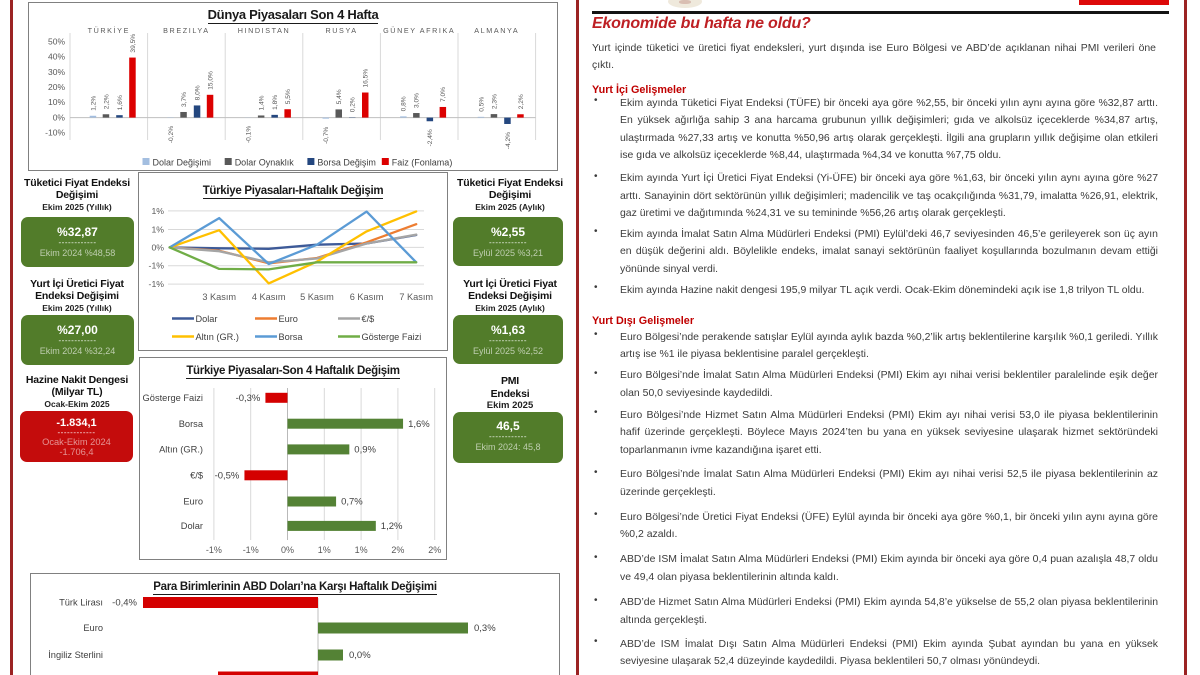 The image size is (1200, 675). What do you see at coordinates (182, 163) in the screenshot?
I see `svg-text: Dolar Değişimi` at bounding box center [182, 163].